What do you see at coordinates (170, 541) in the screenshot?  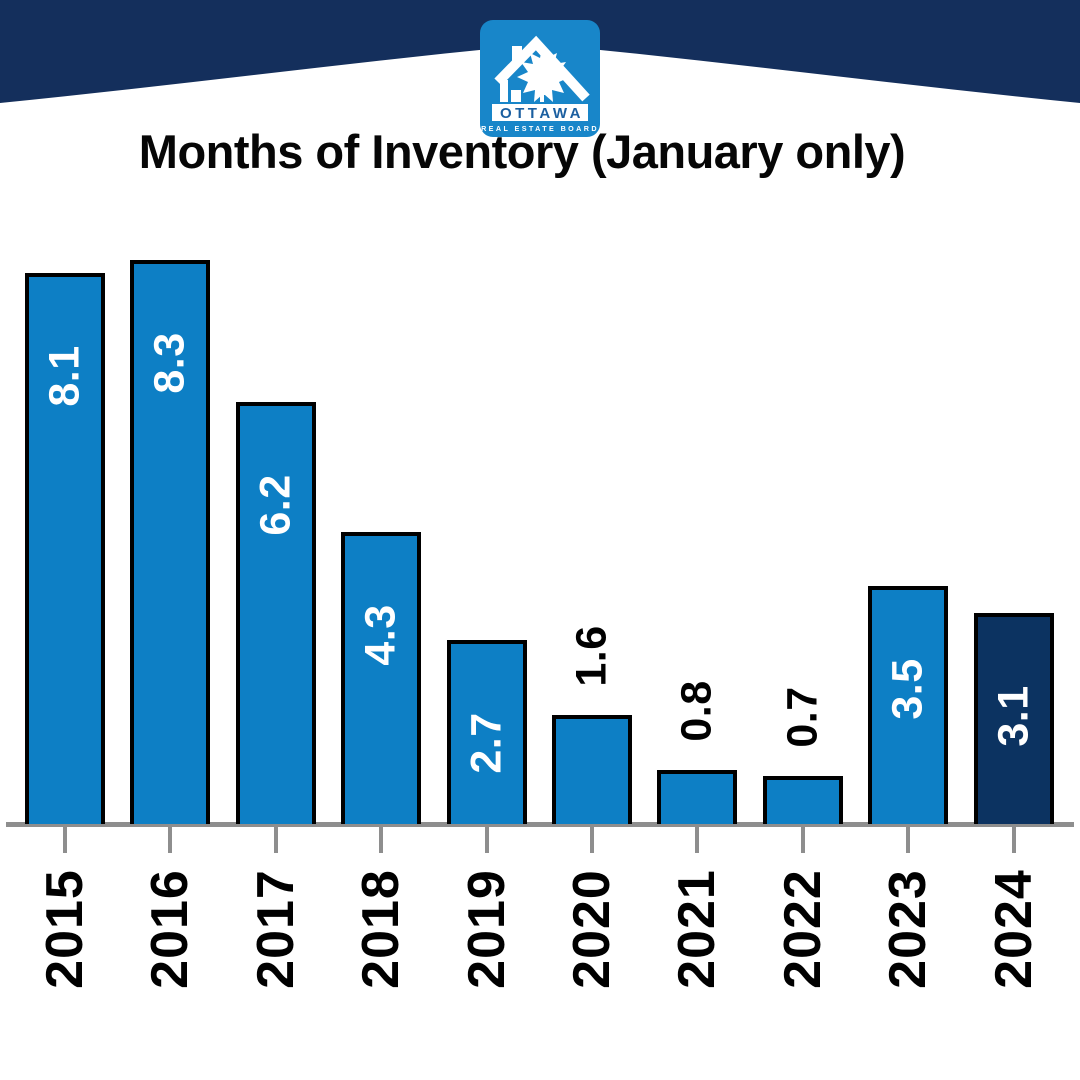 I see `bar-2016` at bounding box center [170, 541].